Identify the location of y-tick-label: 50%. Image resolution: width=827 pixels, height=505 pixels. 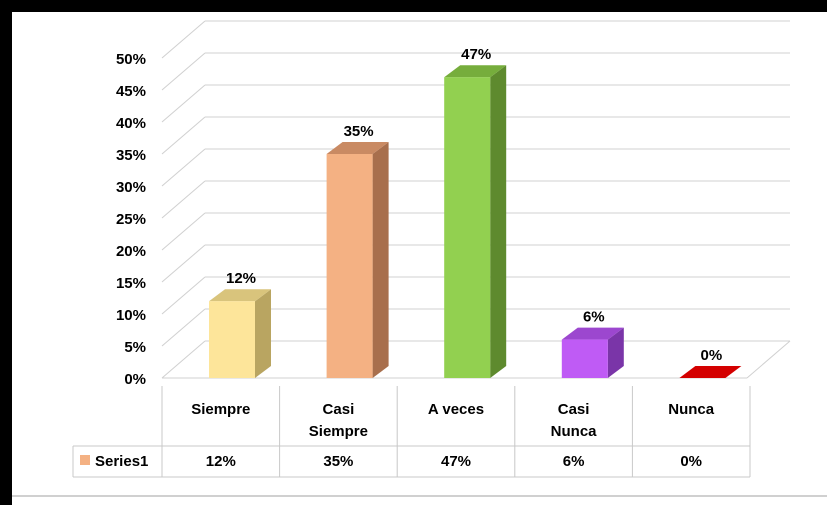
(131, 59).